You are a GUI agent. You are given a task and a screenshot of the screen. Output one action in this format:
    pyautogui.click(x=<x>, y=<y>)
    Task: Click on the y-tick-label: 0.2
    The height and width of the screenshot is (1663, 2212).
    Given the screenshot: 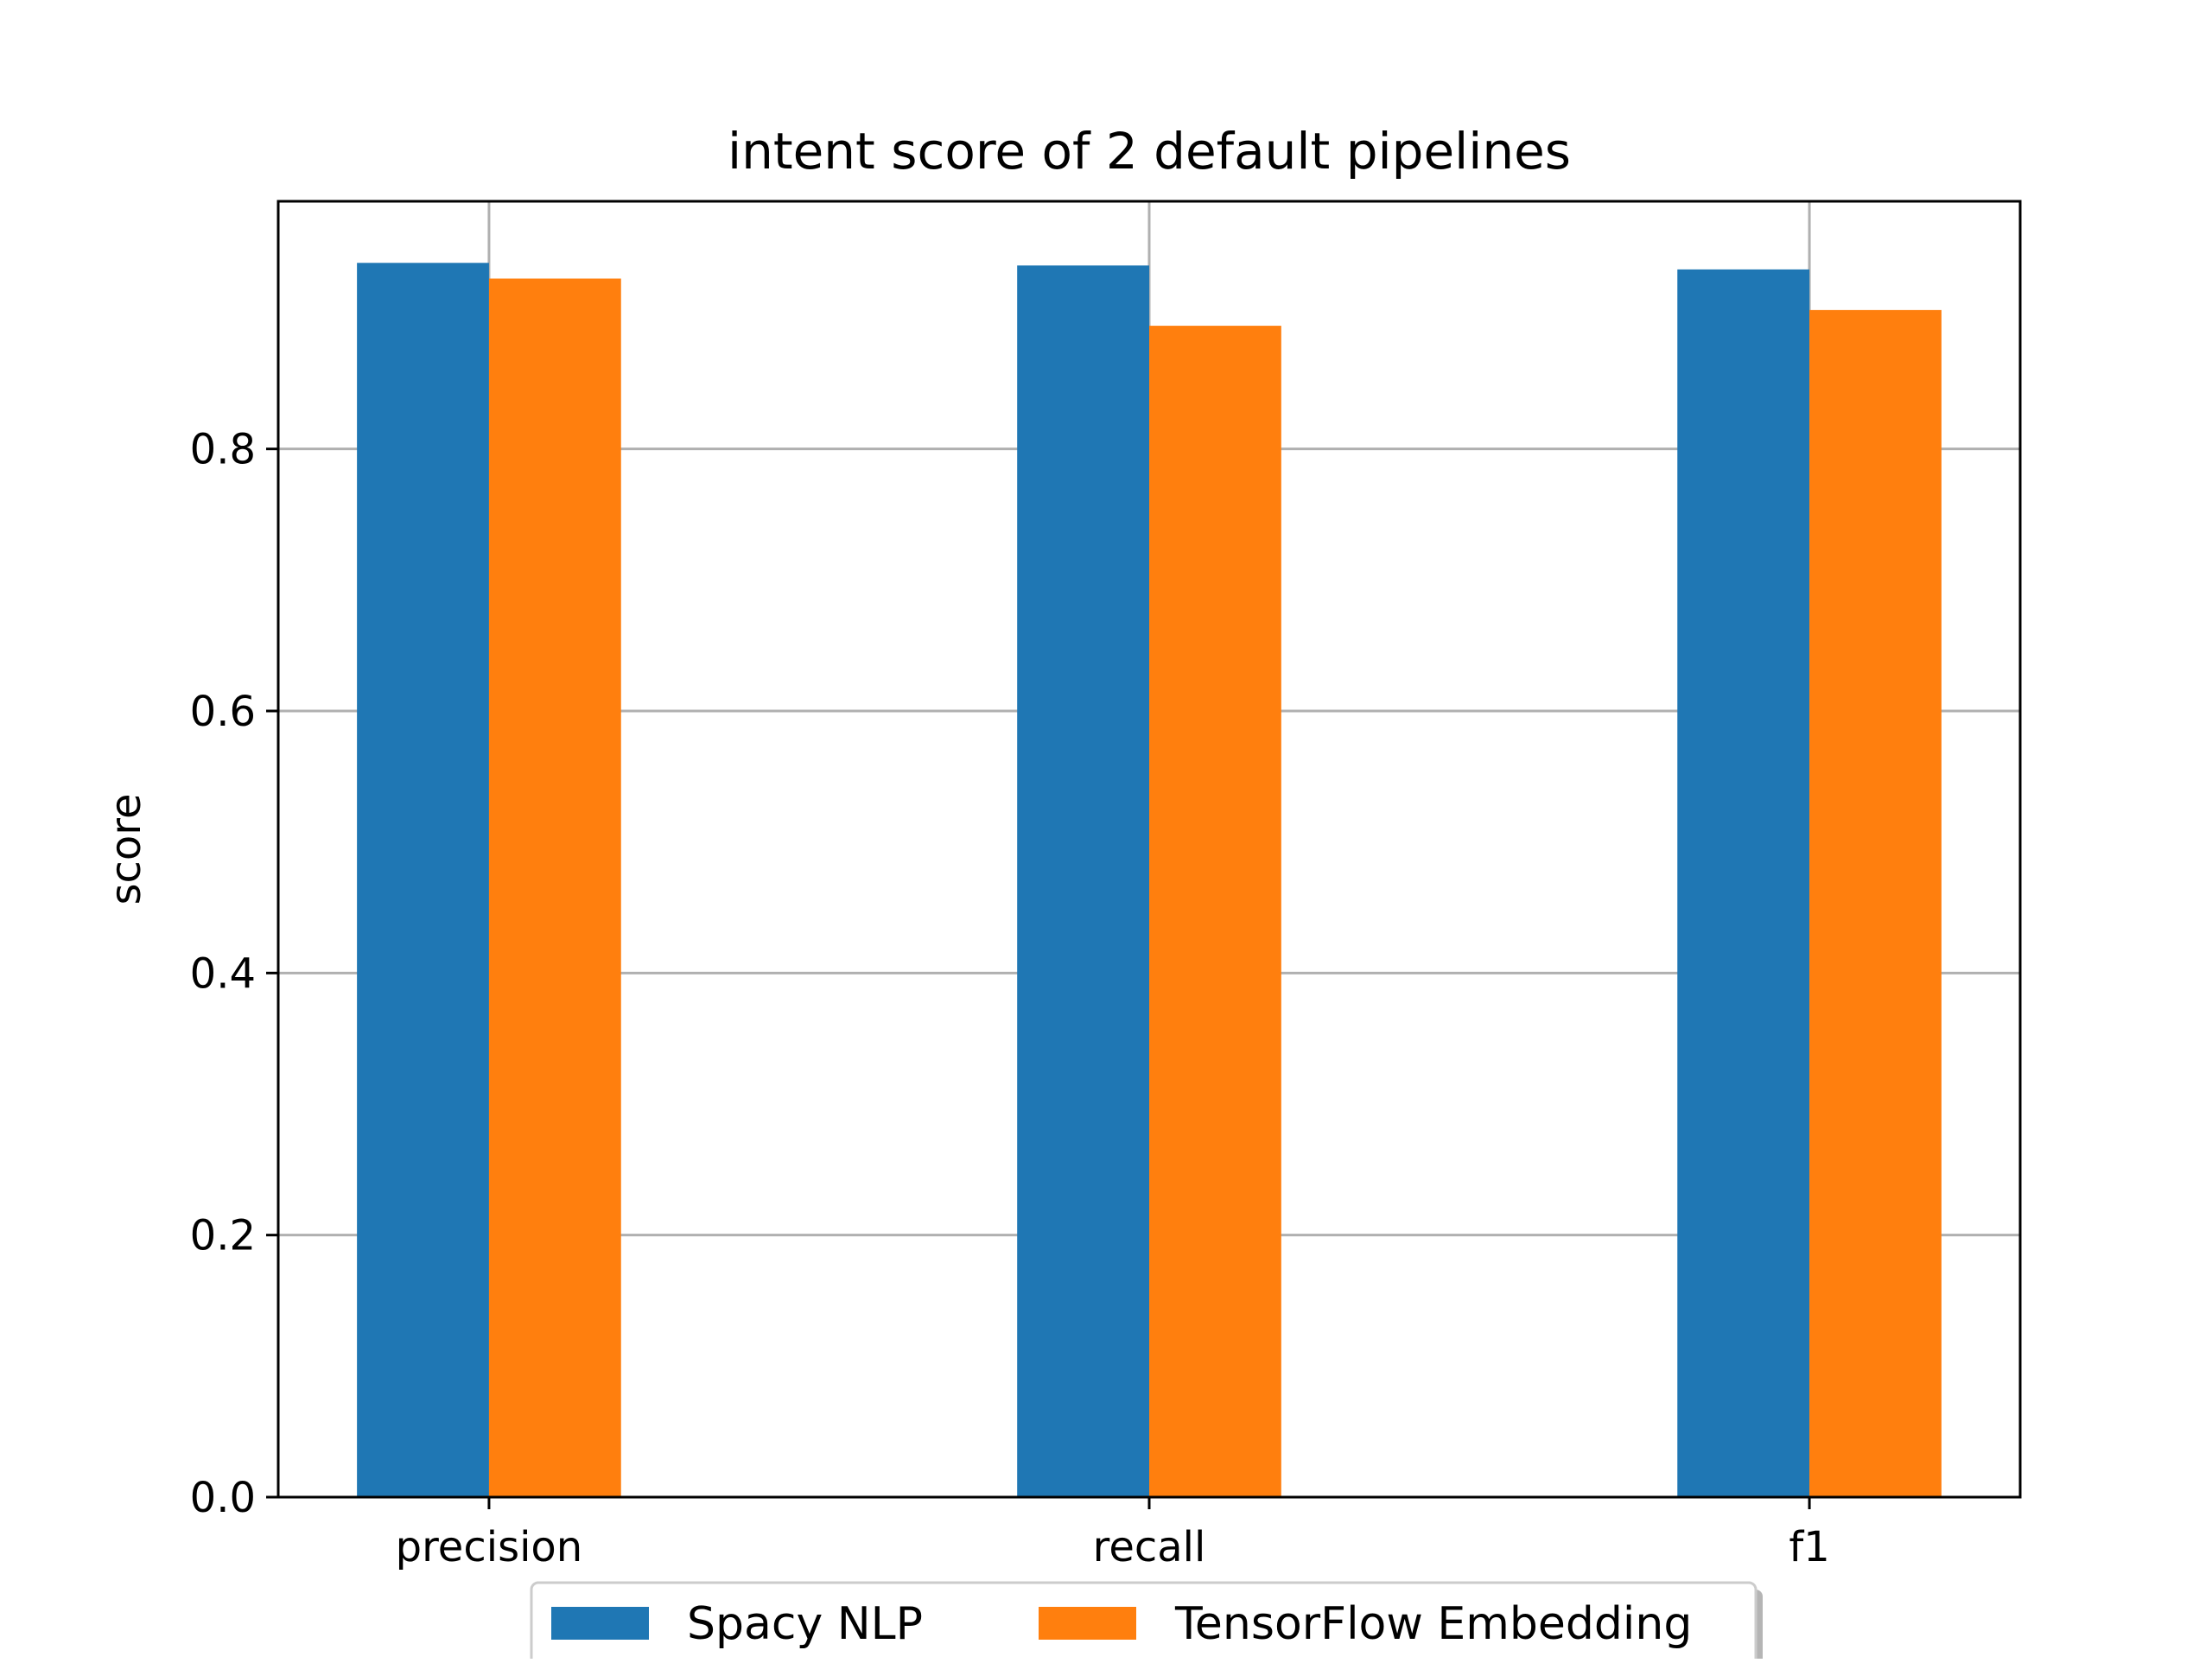 What is the action you would take?
    pyautogui.click(x=223, y=1236)
    